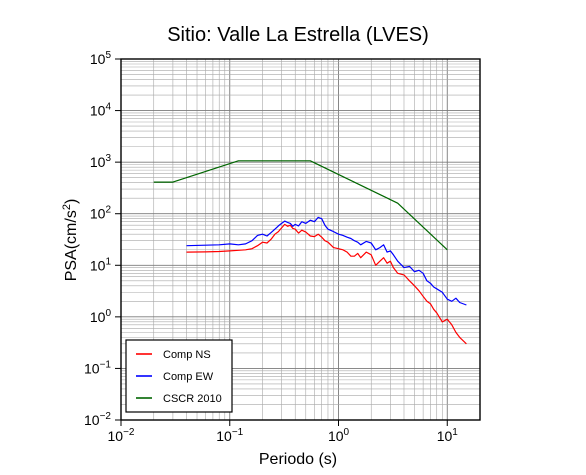 The width and height of the screenshot is (586, 475). What do you see at coordinates (108, 210) in the screenshot?
I see `y-tick-exp: 2` at bounding box center [108, 210].